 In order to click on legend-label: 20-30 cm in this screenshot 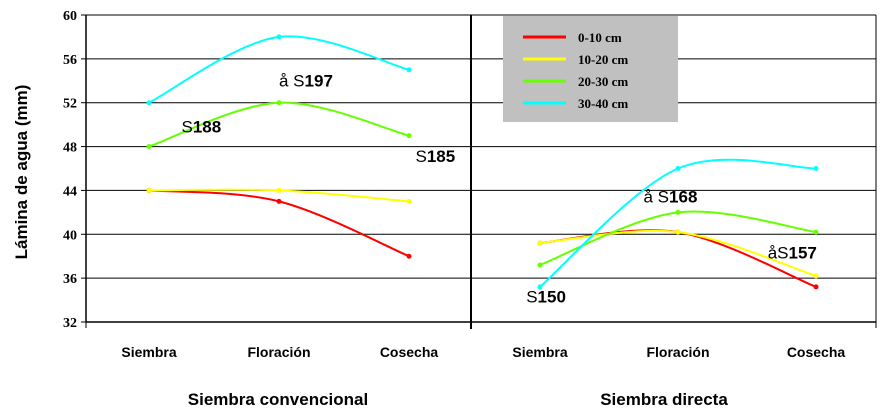, I will do `click(603, 81)`.